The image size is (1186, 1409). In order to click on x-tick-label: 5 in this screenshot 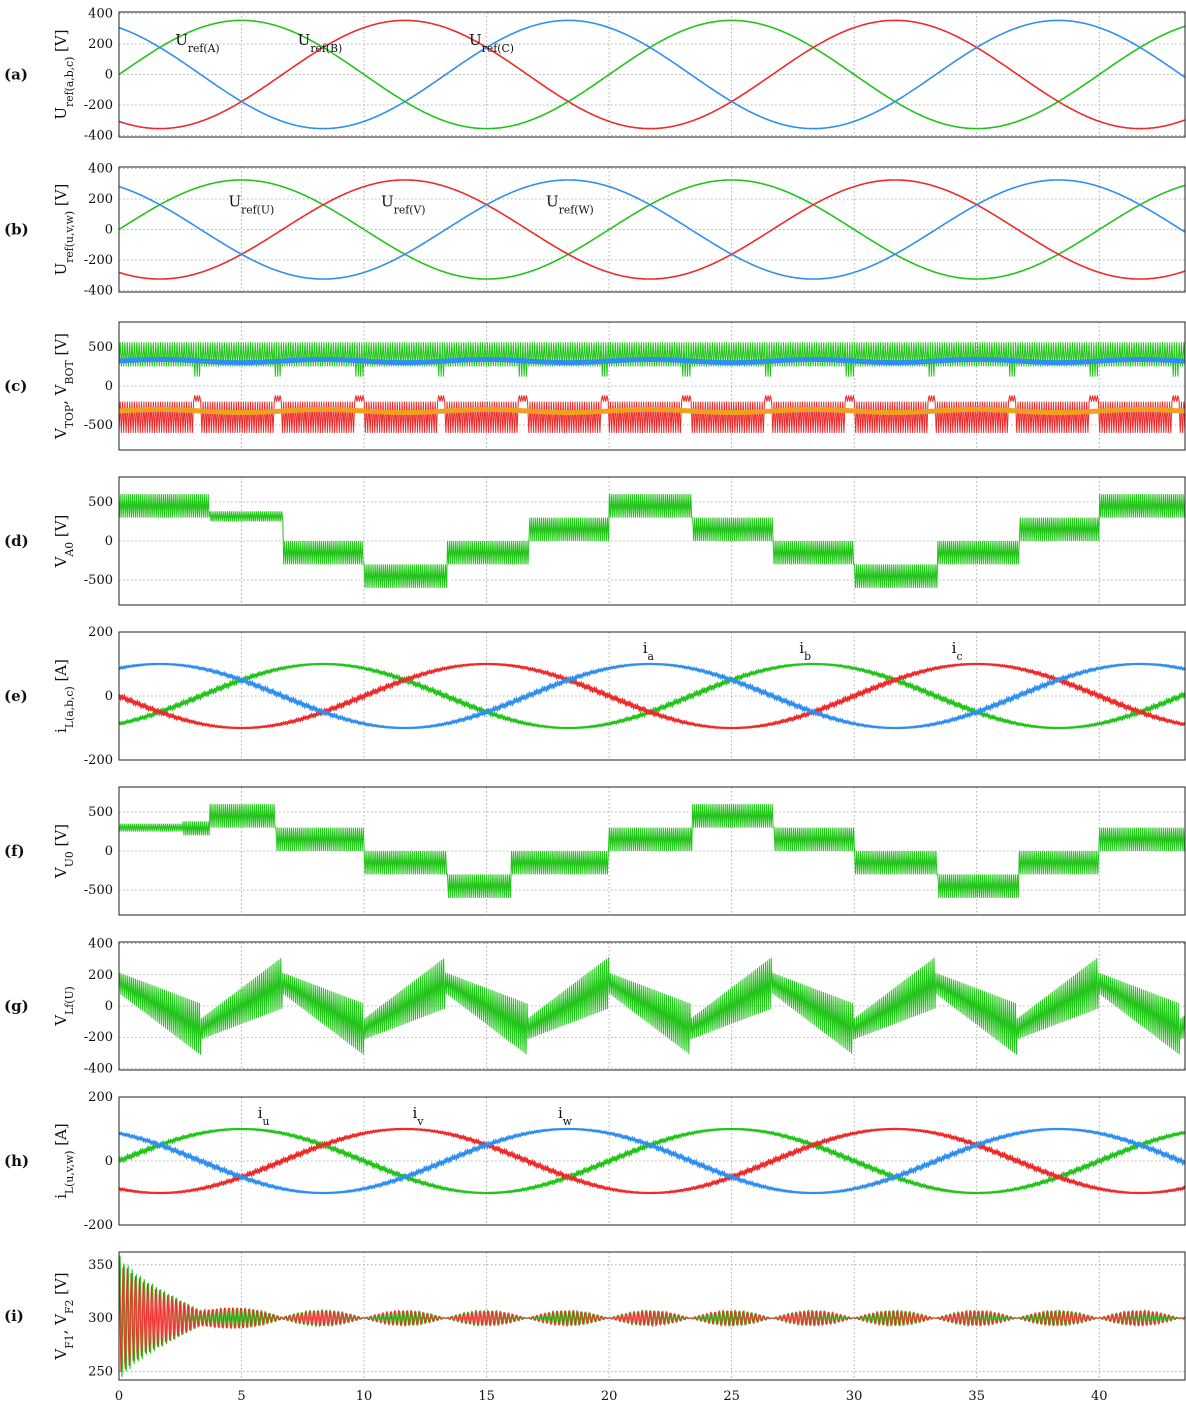, I will do `click(241, 1396)`.